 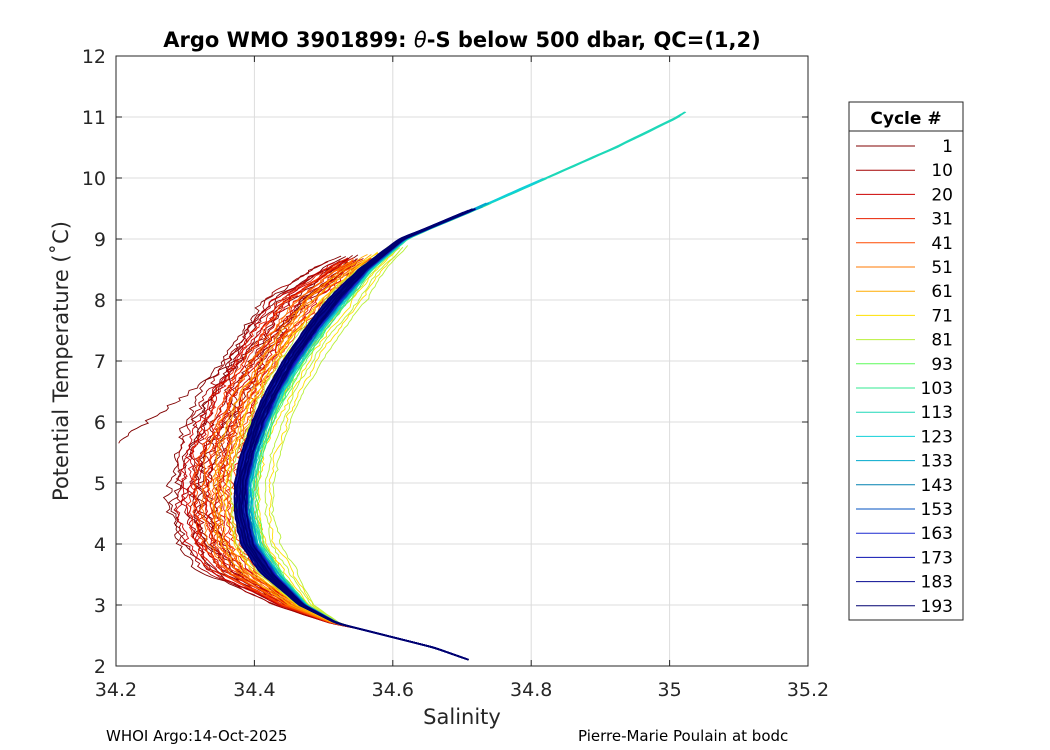 What do you see at coordinates (100, 362) in the screenshot?
I see `y-tick-label: 7` at bounding box center [100, 362].